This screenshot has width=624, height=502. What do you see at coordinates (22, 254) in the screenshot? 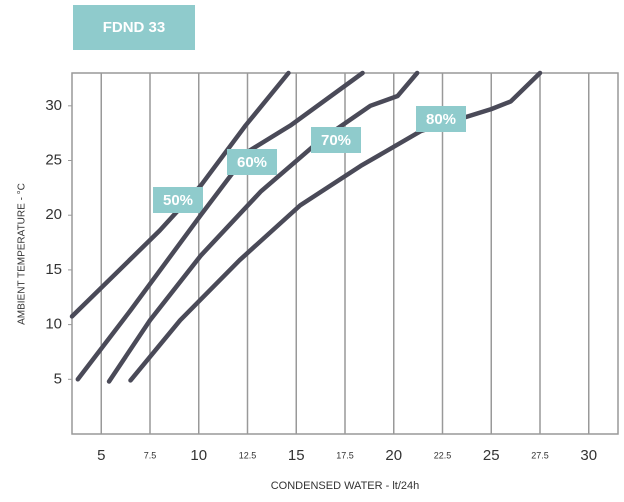
I see `y-axis-label: AMBIENT TEMPERATURE - °C` at bounding box center [22, 254].